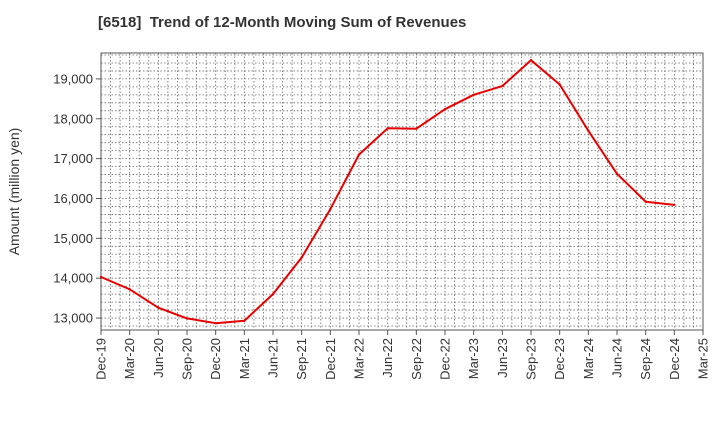 This screenshot has height=440, width=720. What do you see at coordinates (531, 359) in the screenshot?
I see `x-tick-label: Sep-23` at bounding box center [531, 359].